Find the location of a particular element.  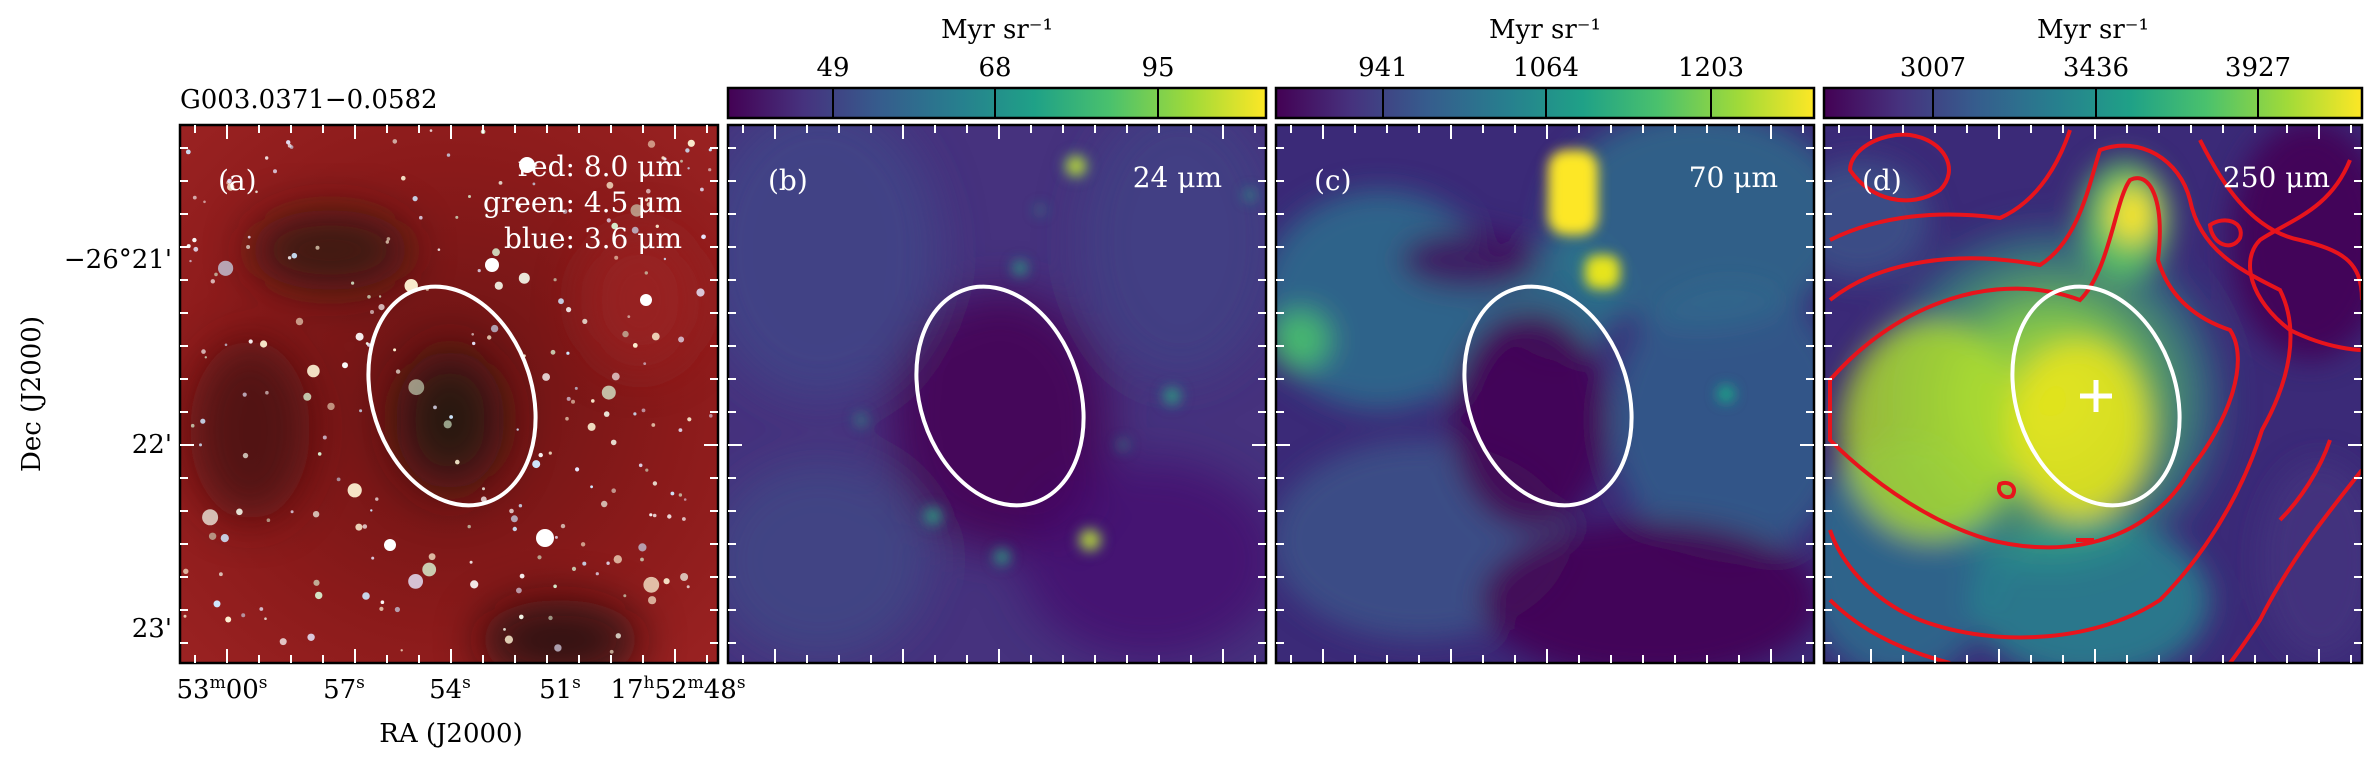

colorbar-c-tick-label: 1203 is located at coordinates (1711, 68).